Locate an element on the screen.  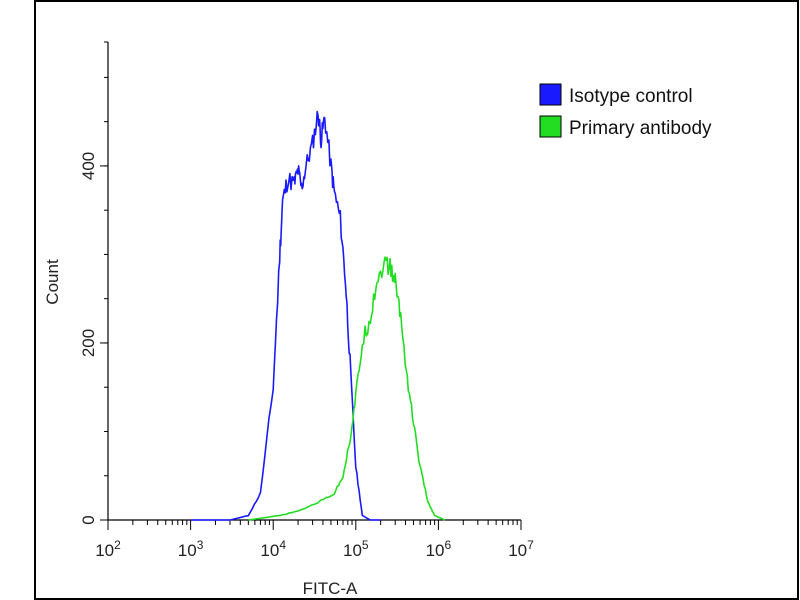
x-tick-label: 10⁵ is located at coordinates (356, 549).